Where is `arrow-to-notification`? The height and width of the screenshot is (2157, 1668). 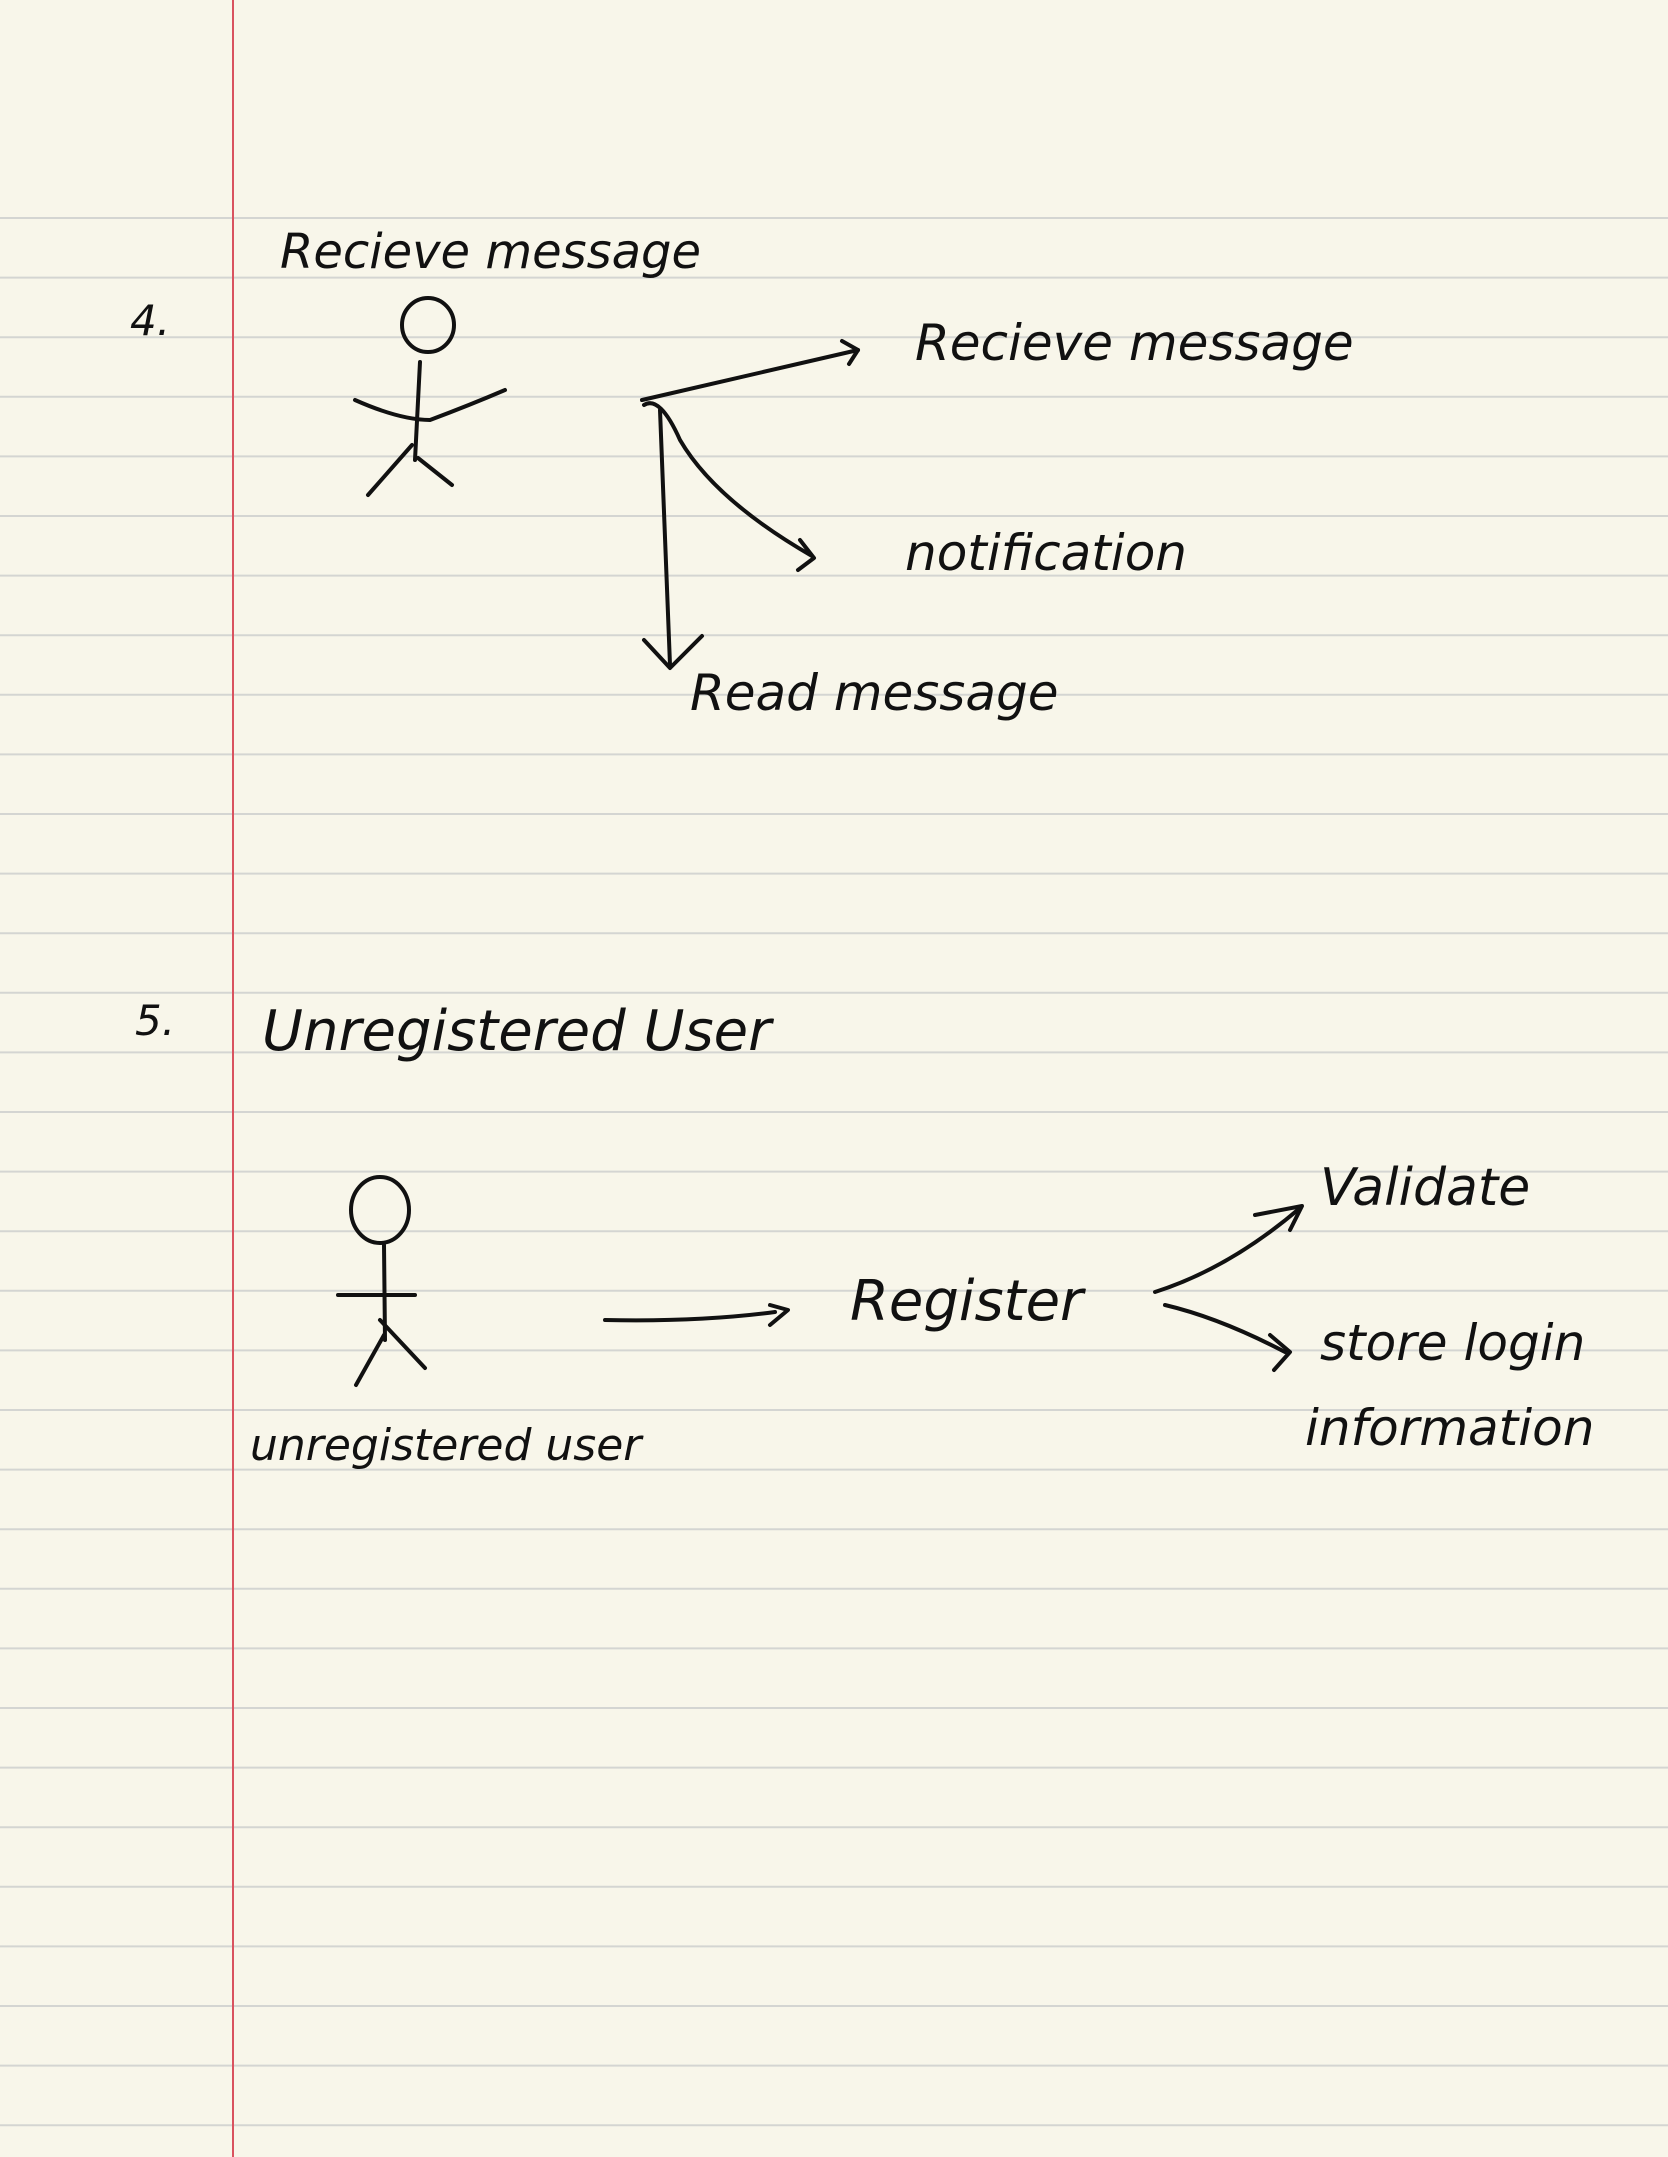 arrow-to-notification is located at coordinates (729, 486).